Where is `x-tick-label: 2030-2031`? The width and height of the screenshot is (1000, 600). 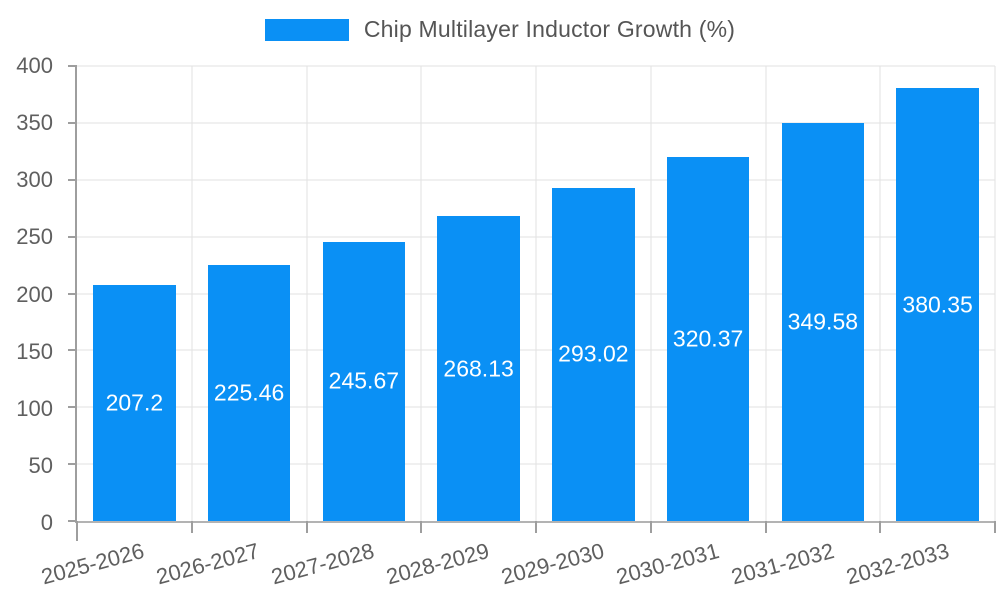 x-tick-label: 2030-2031 is located at coordinates (667, 564).